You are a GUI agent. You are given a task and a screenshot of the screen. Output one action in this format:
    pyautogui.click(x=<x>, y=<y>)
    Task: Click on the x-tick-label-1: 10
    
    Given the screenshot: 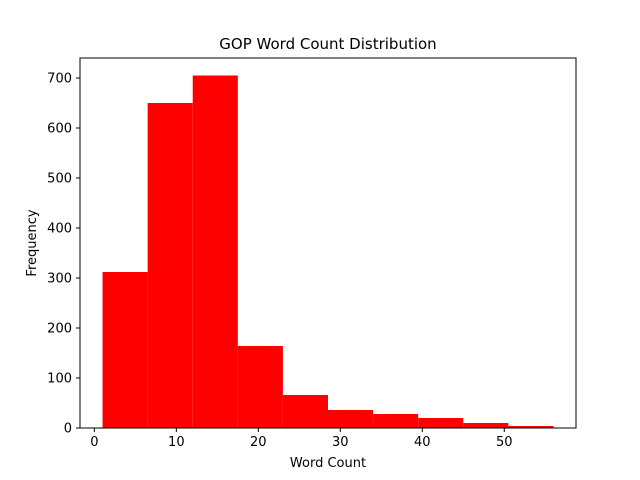 What is the action you would take?
    pyautogui.click(x=176, y=442)
    